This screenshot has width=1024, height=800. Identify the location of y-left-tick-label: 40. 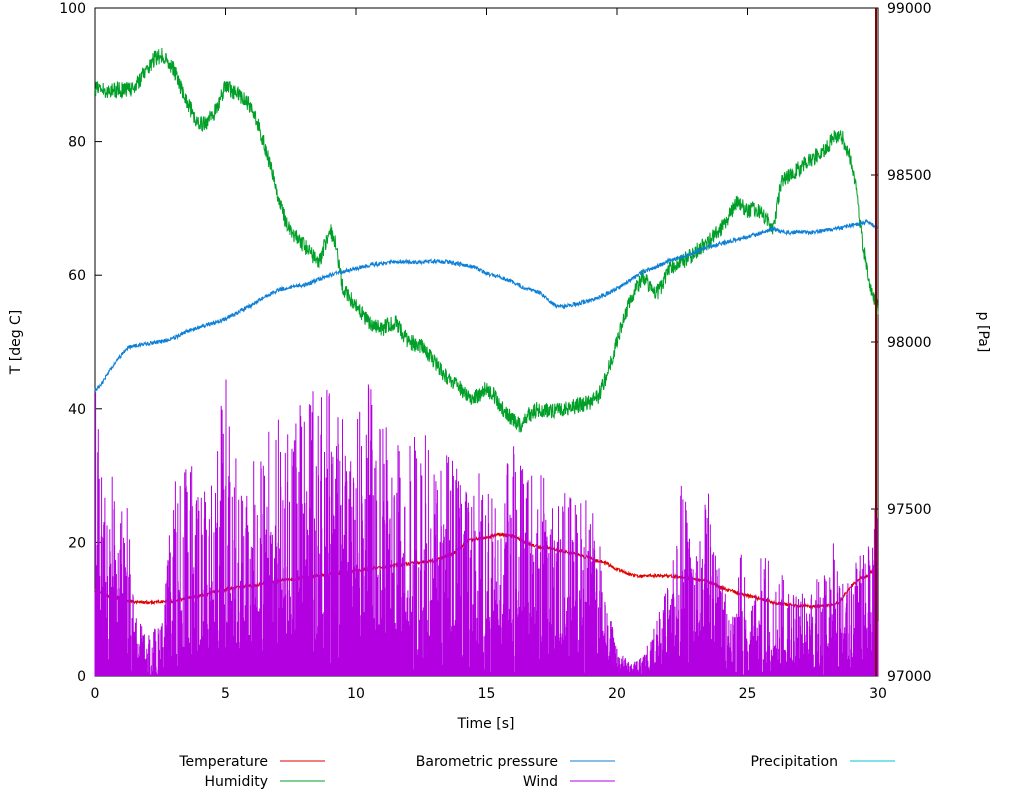
(77, 410).